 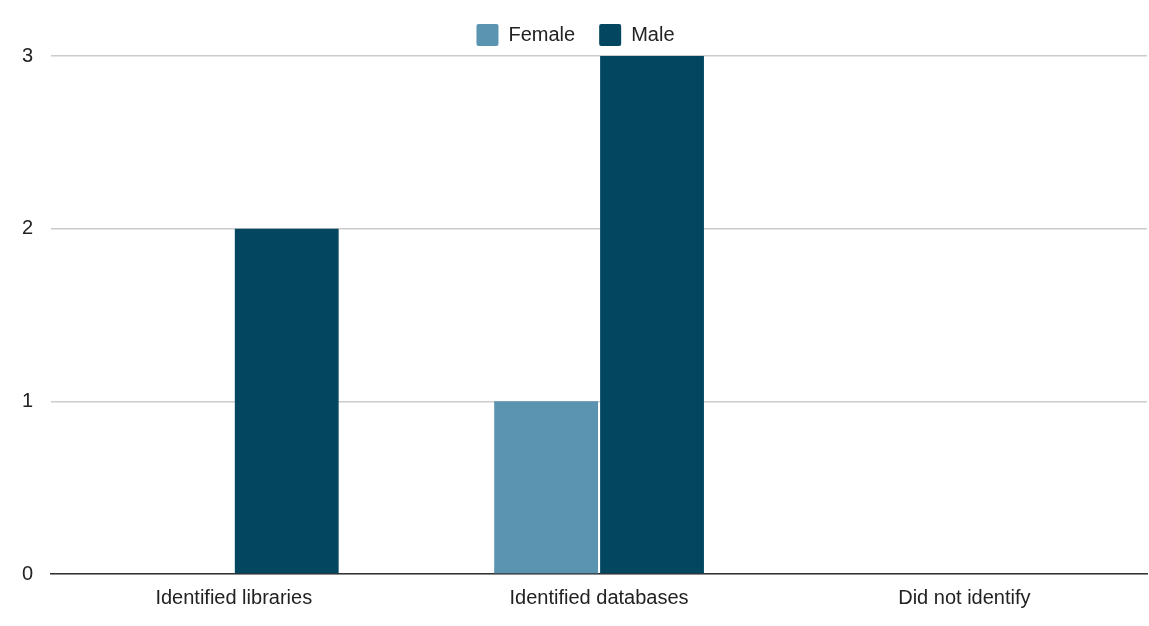 I want to click on y-tick-label: 0, so click(x=28, y=572).